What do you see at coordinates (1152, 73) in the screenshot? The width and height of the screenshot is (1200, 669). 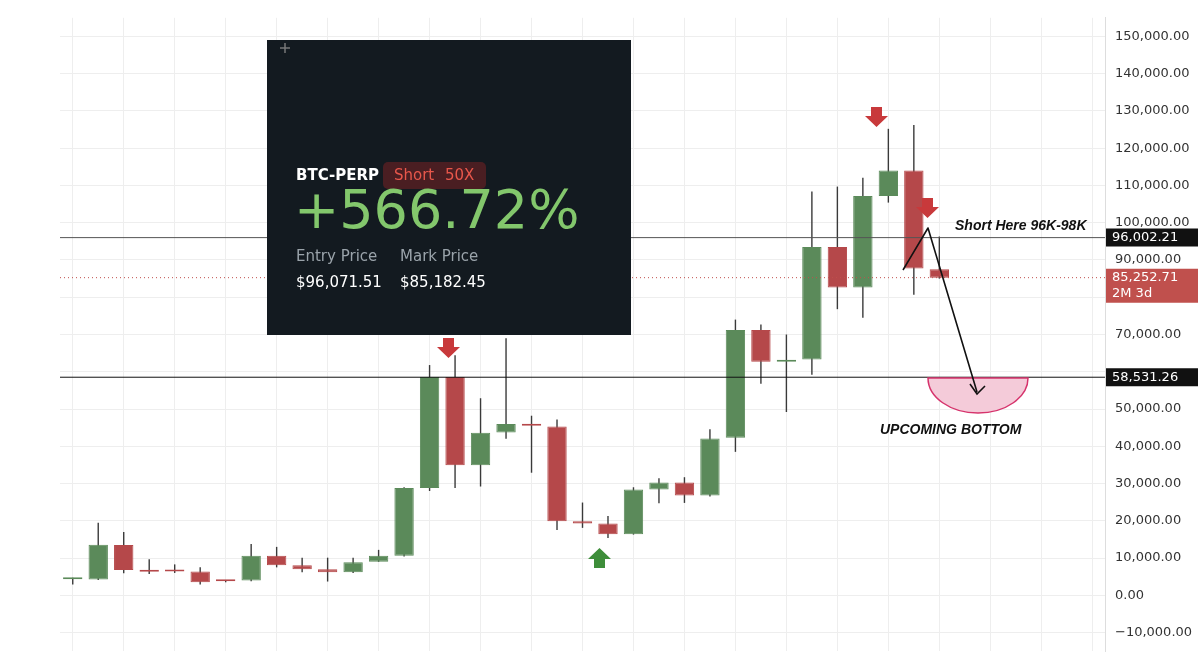 I see `y-tick-label: 140,000.00` at bounding box center [1152, 73].